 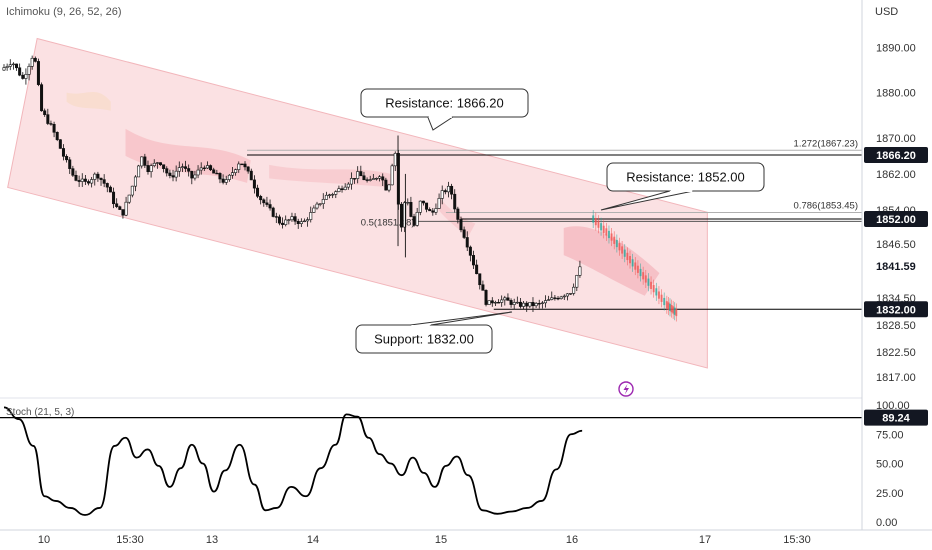 What do you see at coordinates (896, 353) in the screenshot?
I see `price-tick-label: 1822.50` at bounding box center [896, 353].